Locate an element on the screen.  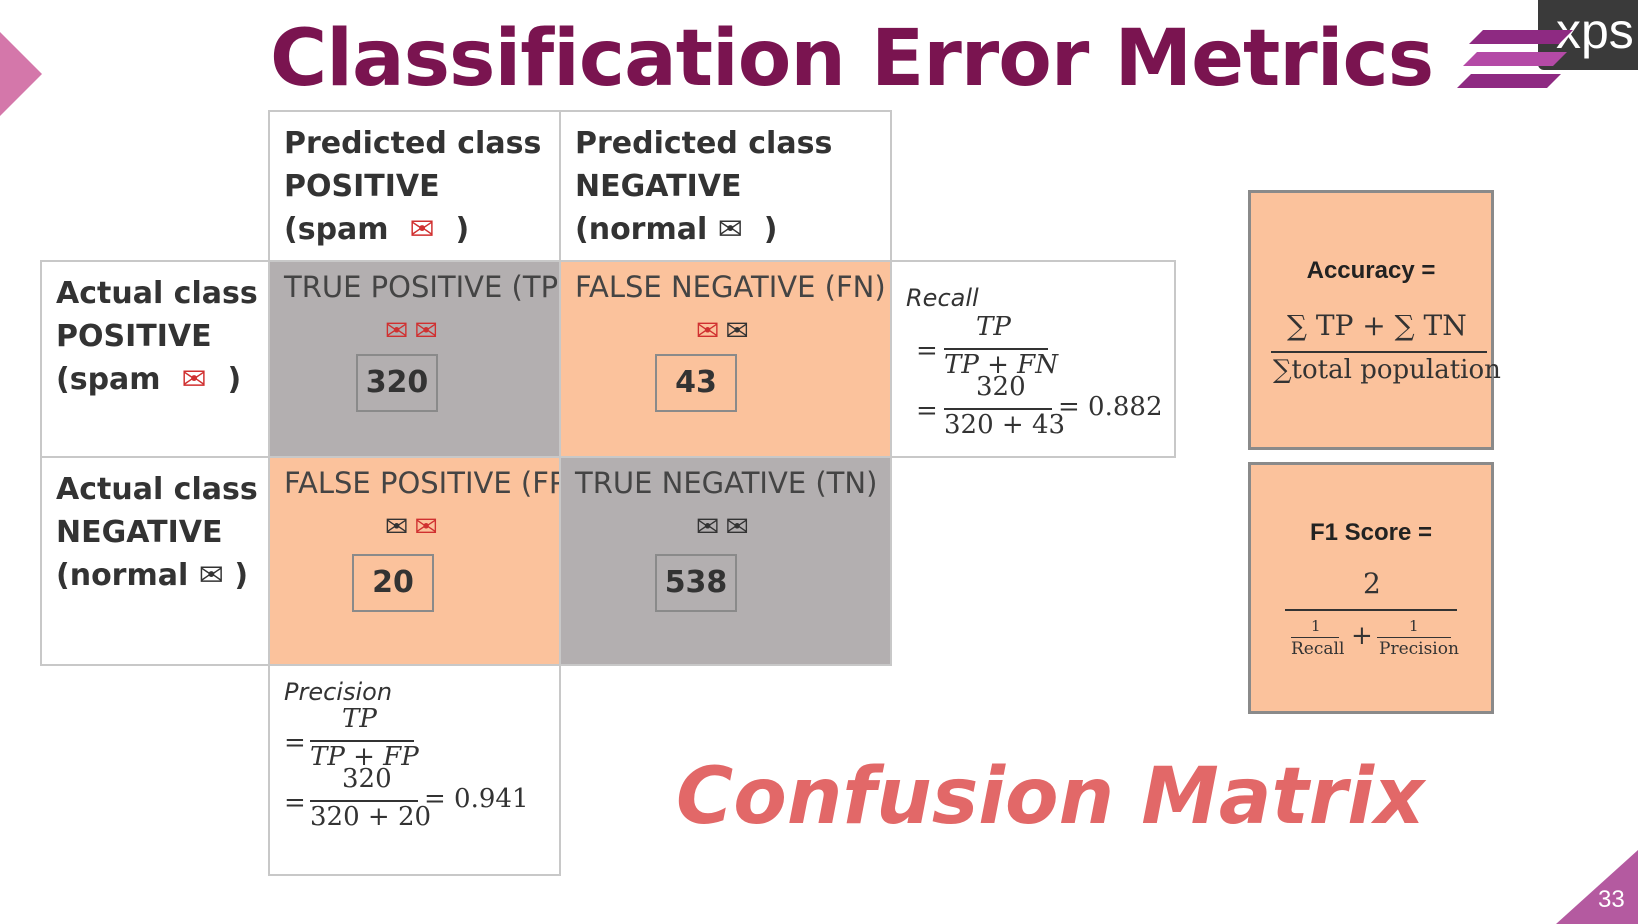
col-header-line: NEGATIVE is located at coordinates (658, 186).